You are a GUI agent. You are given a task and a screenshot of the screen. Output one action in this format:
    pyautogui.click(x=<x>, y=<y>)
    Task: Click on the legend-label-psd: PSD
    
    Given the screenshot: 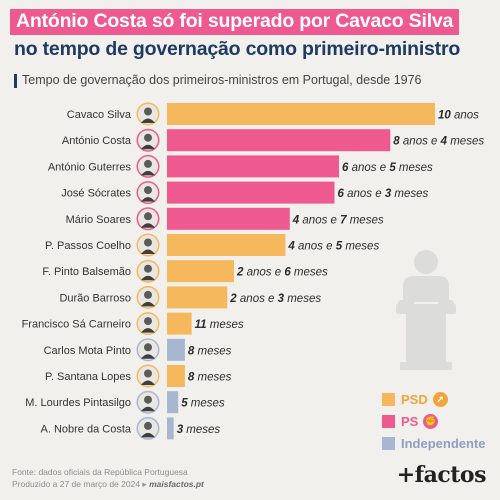 What is the action you would take?
    pyautogui.click(x=414, y=399)
    